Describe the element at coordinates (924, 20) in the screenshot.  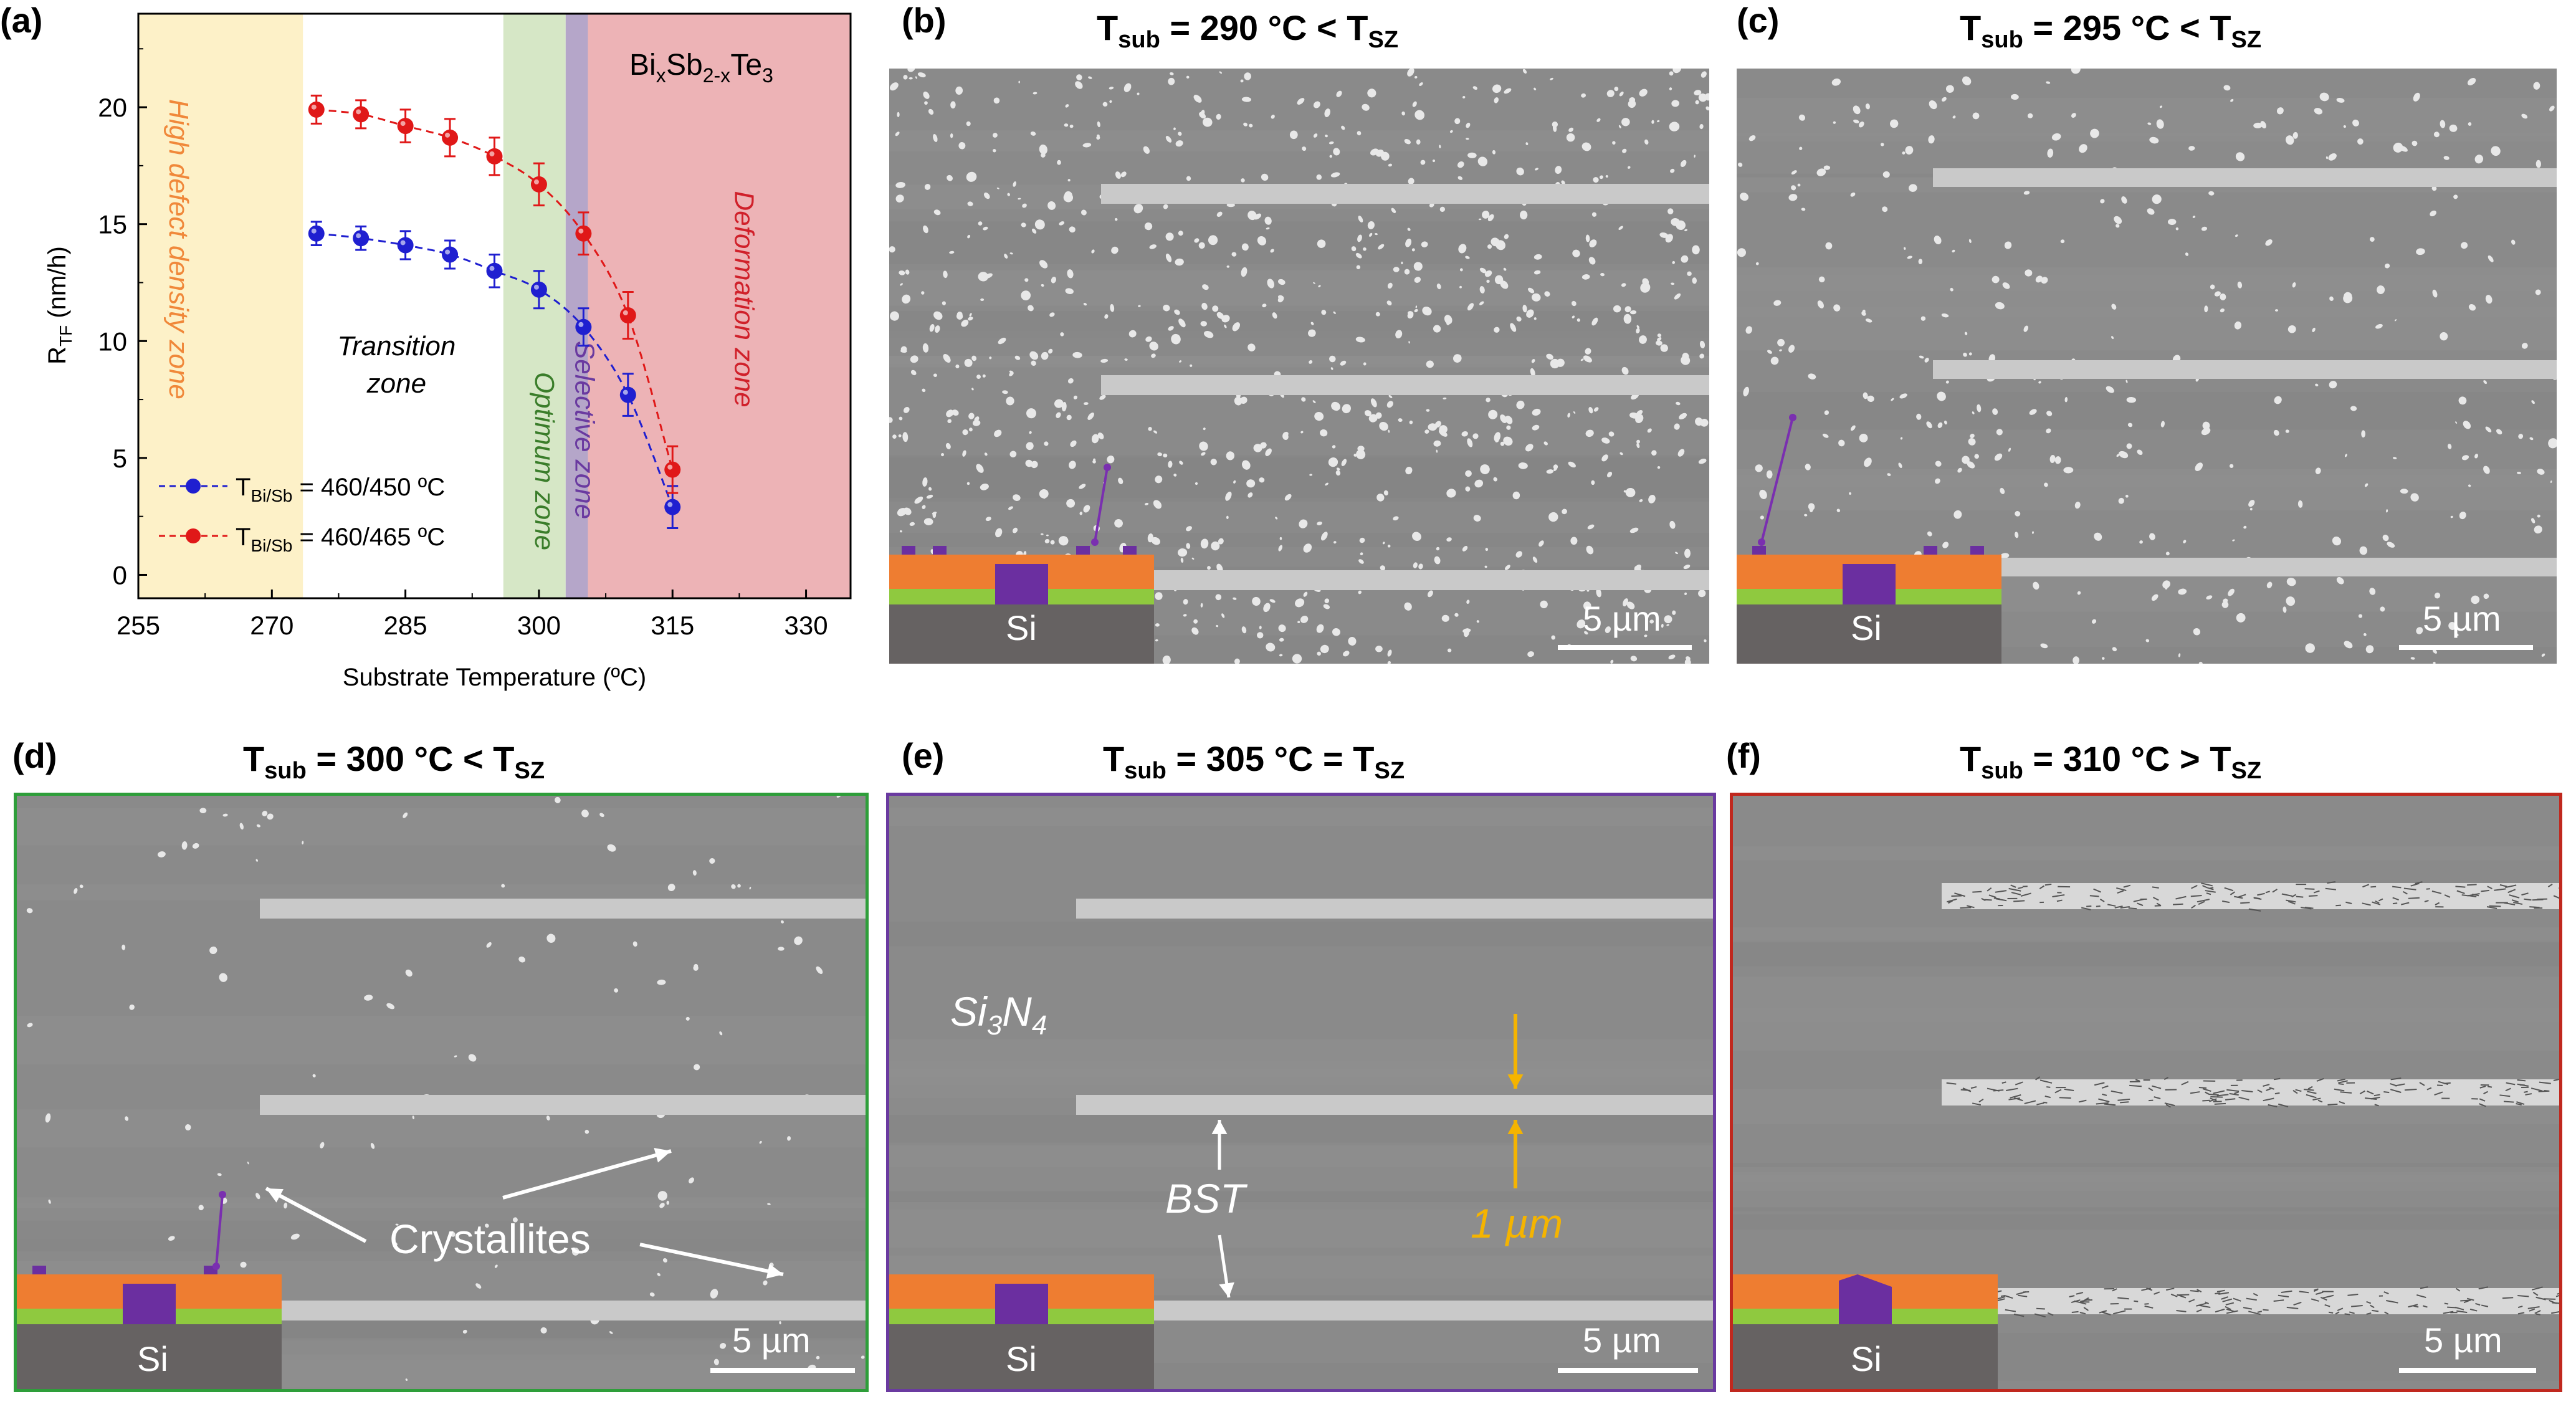
I see `panel-b-label: (b)` at that location.